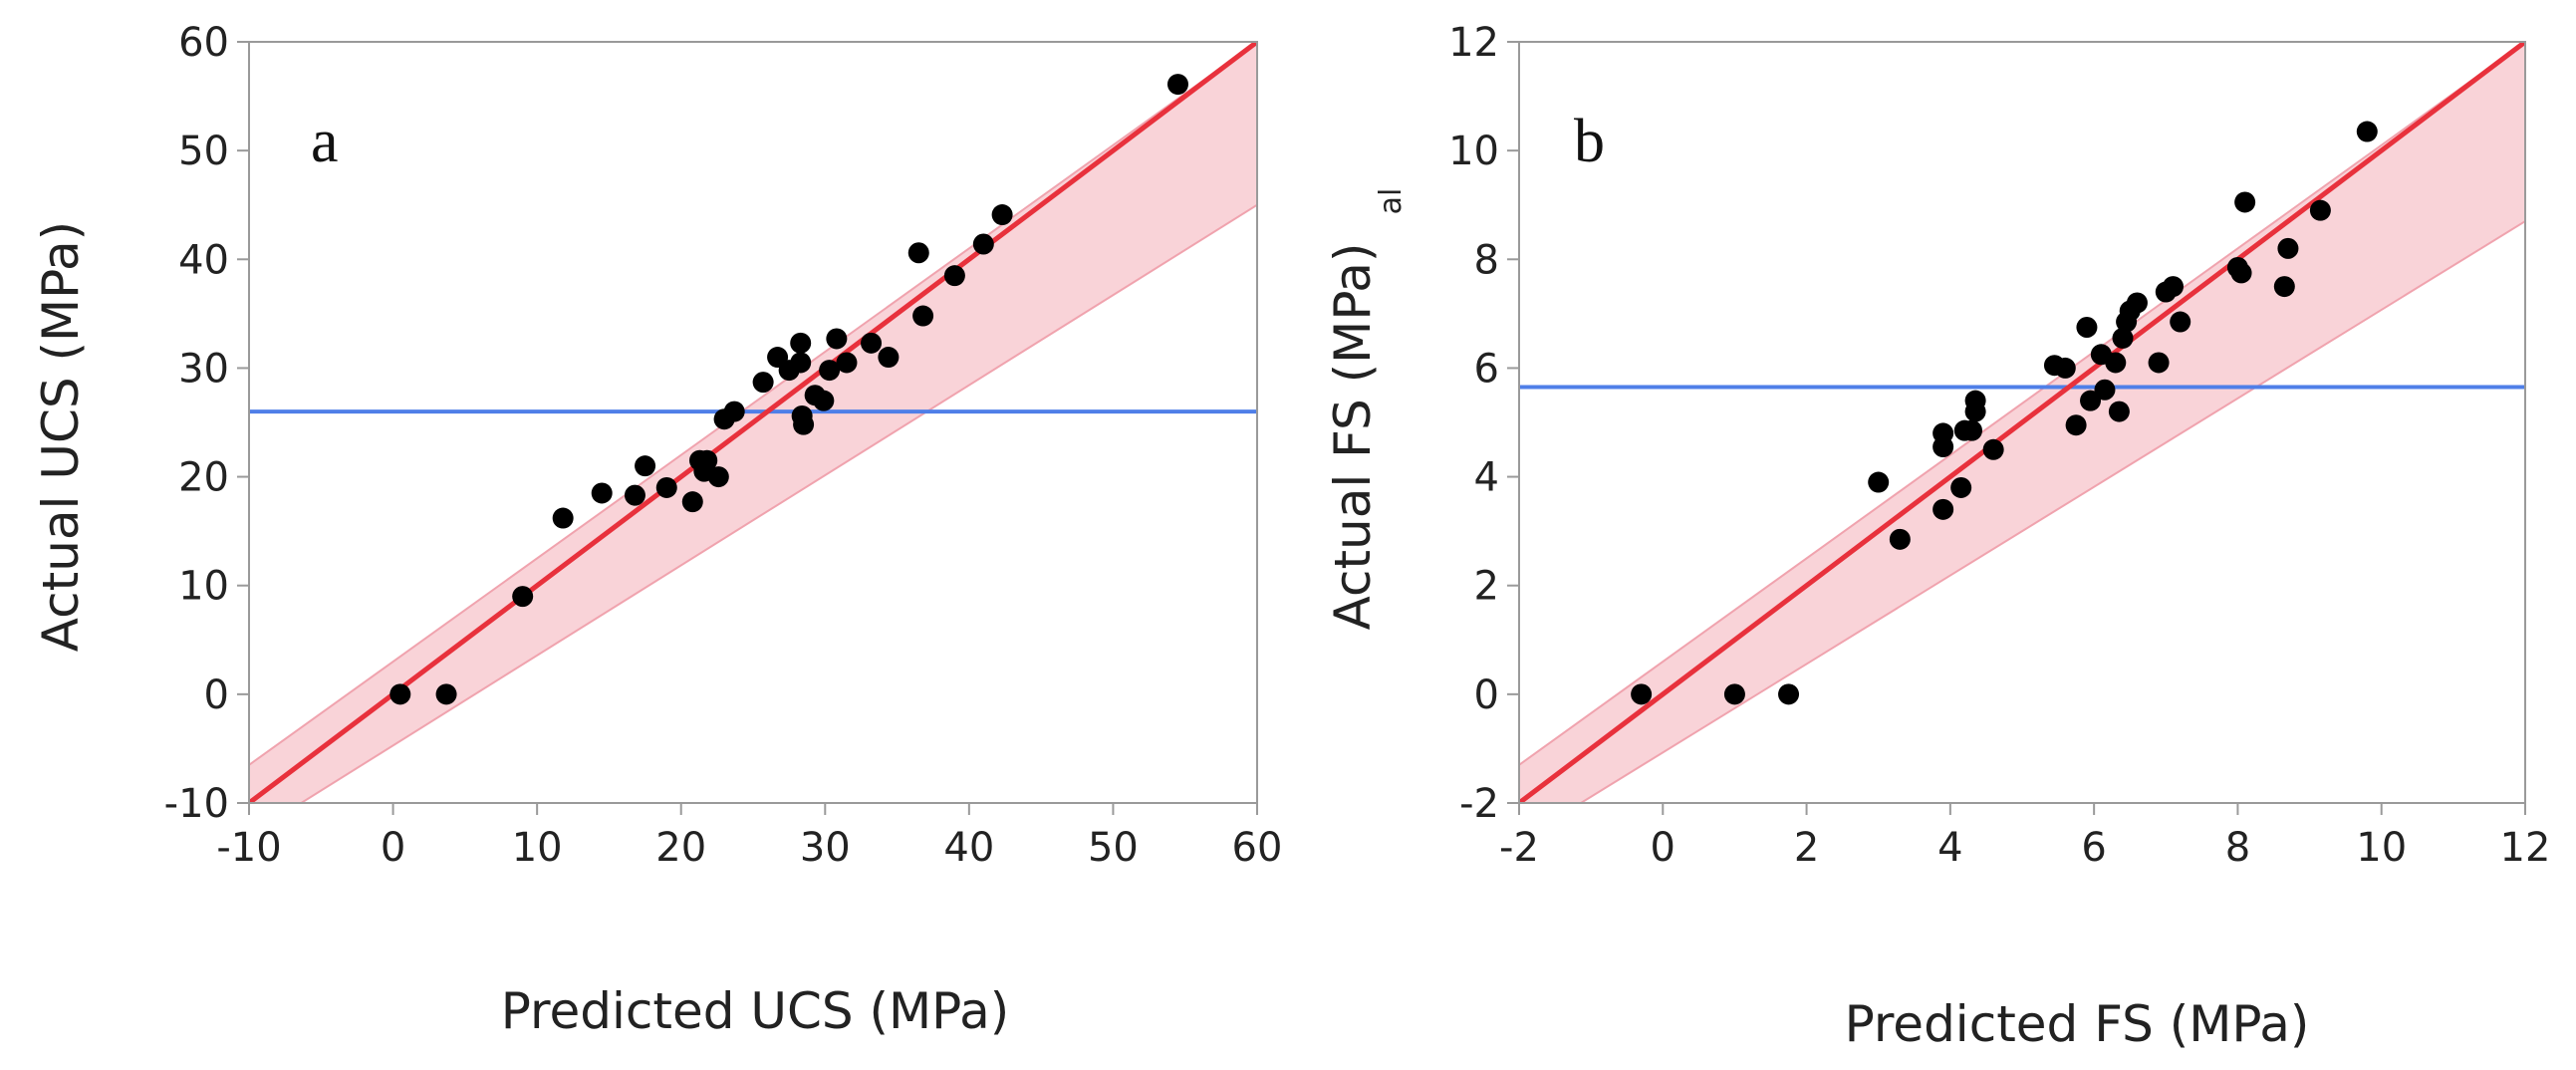  Describe the element at coordinates (825, 848) in the screenshot. I see `panel-a-x-tick-label: 30` at that location.